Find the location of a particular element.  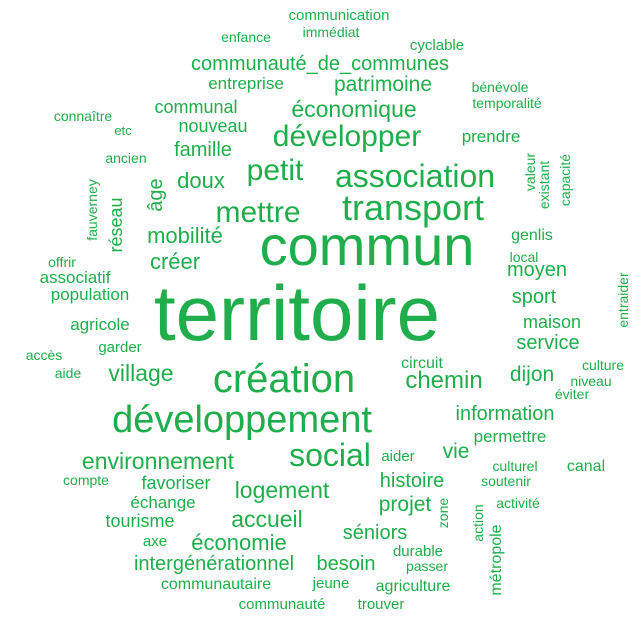

word: chemin is located at coordinates (443, 380).